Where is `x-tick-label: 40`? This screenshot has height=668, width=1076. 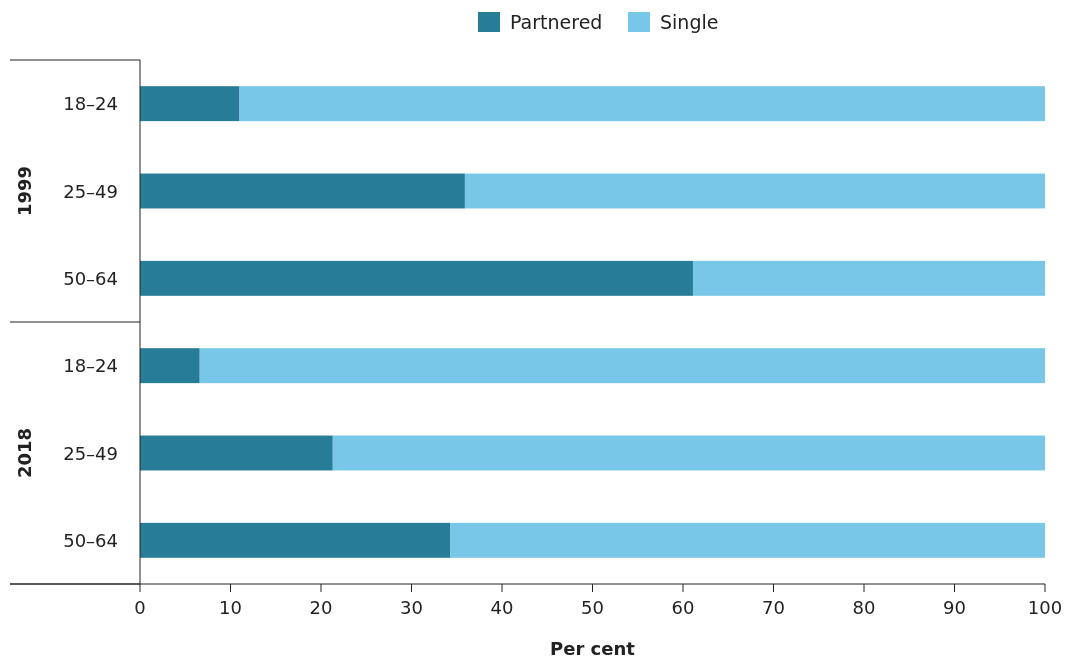
x-tick-label: 40 is located at coordinates (502, 607).